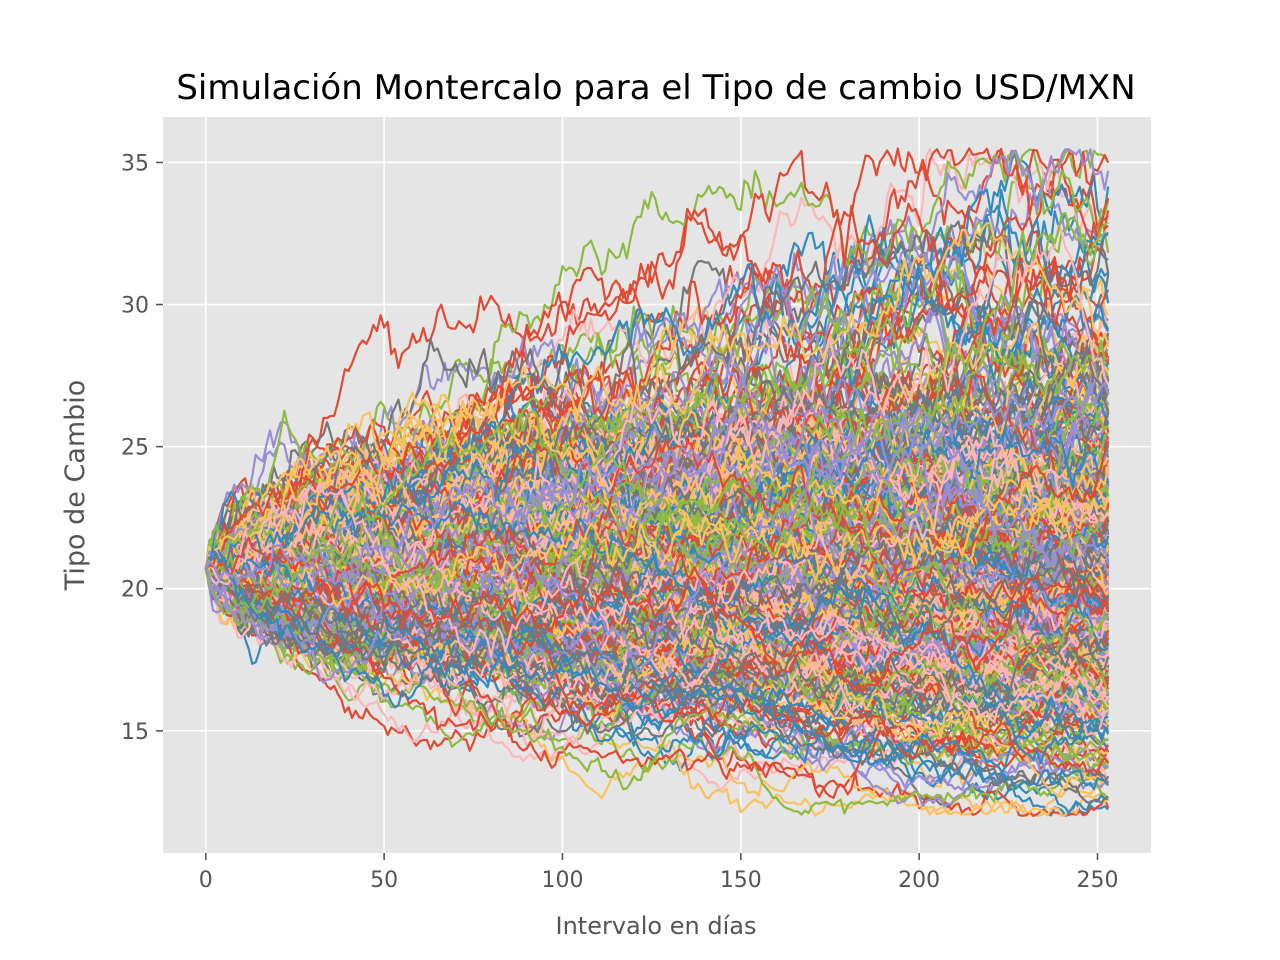  I want to click on y-tick-label: 15, so click(135, 732).